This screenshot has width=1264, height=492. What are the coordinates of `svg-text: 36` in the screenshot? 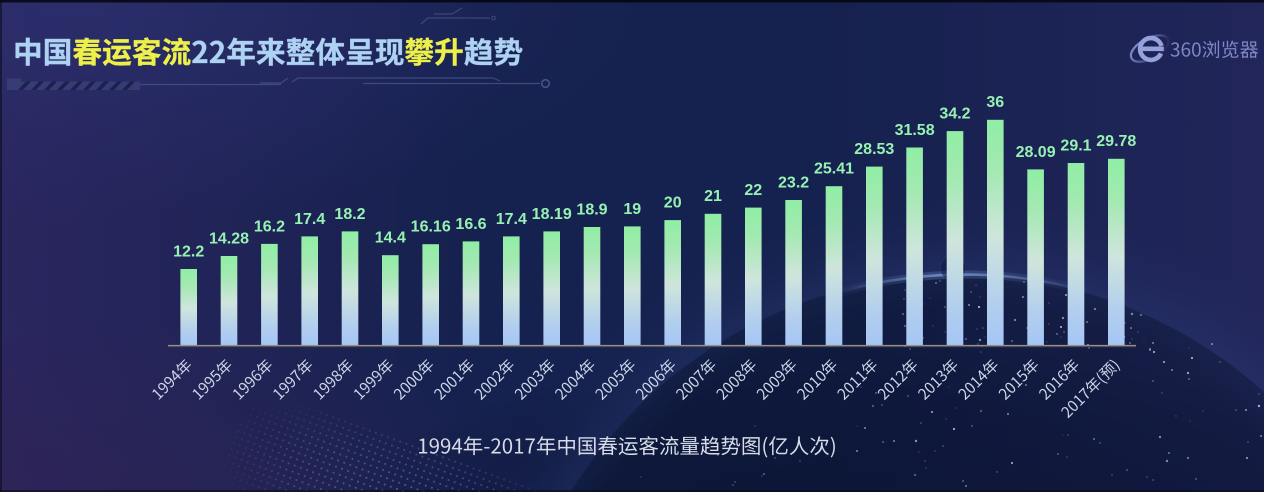 It's located at (995, 102).